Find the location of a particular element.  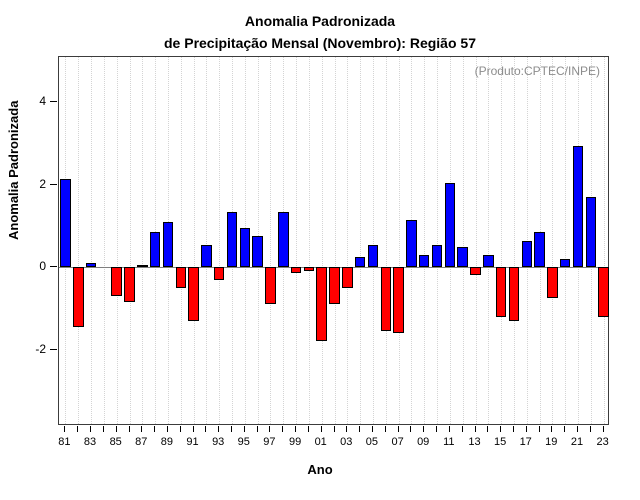

x-tick-label: 89 is located at coordinates (167, 442).